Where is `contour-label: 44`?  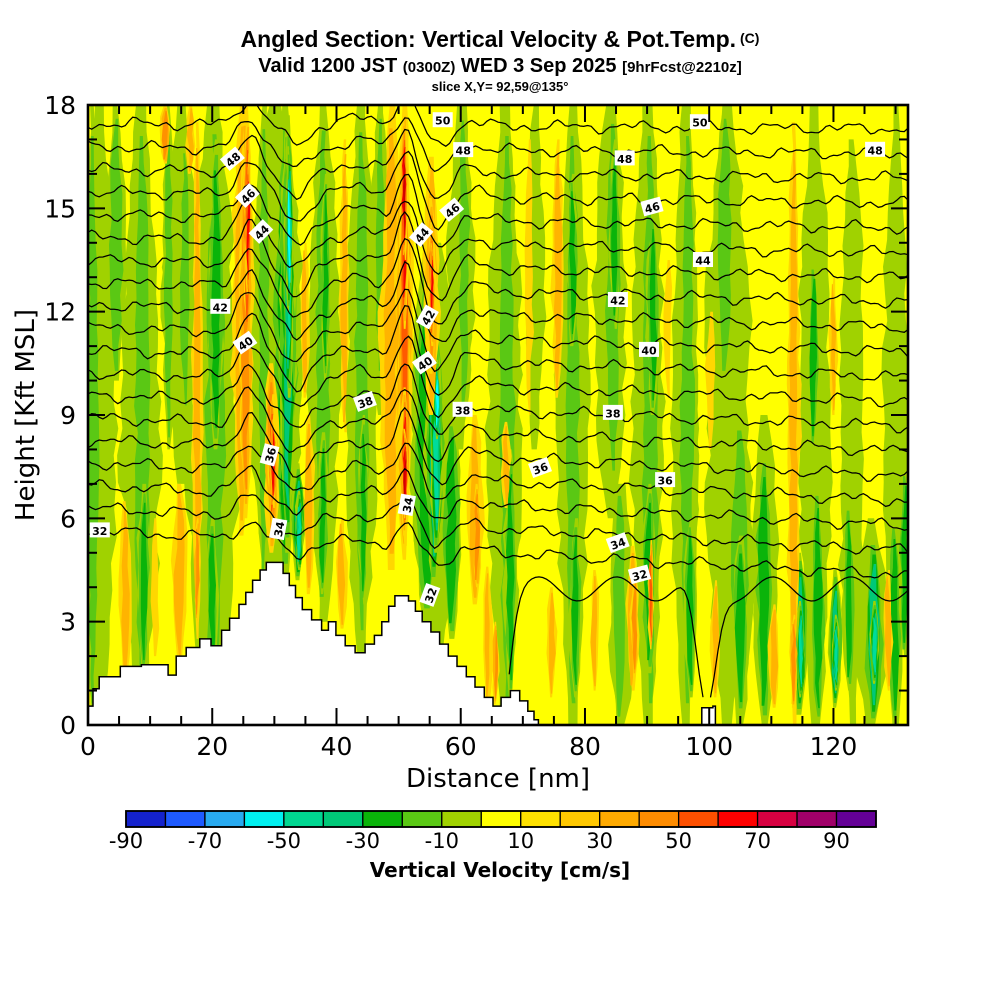
contour-label: 44 is located at coordinates (703, 260).